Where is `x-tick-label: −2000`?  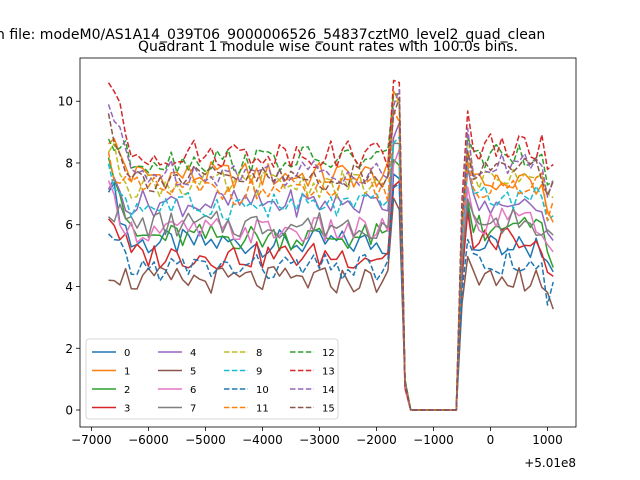
x-tick-label: −2000 is located at coordinates (376, 440).